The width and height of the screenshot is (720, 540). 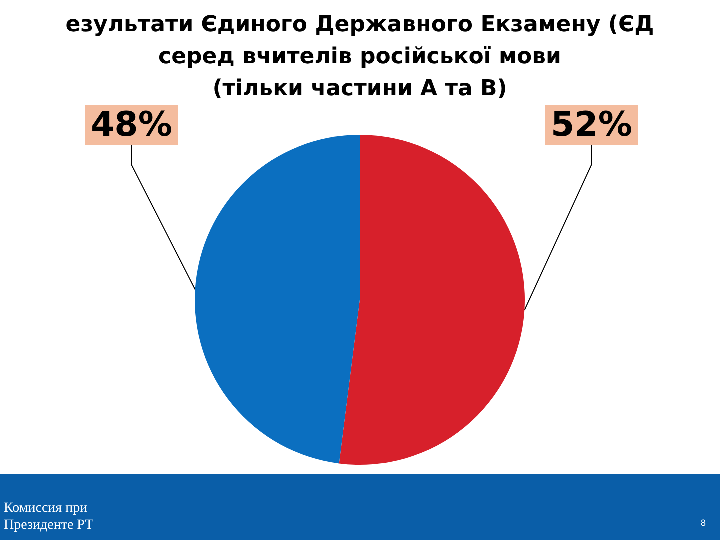 I want to click on data-label: 48%, so click(x=131, y=125).